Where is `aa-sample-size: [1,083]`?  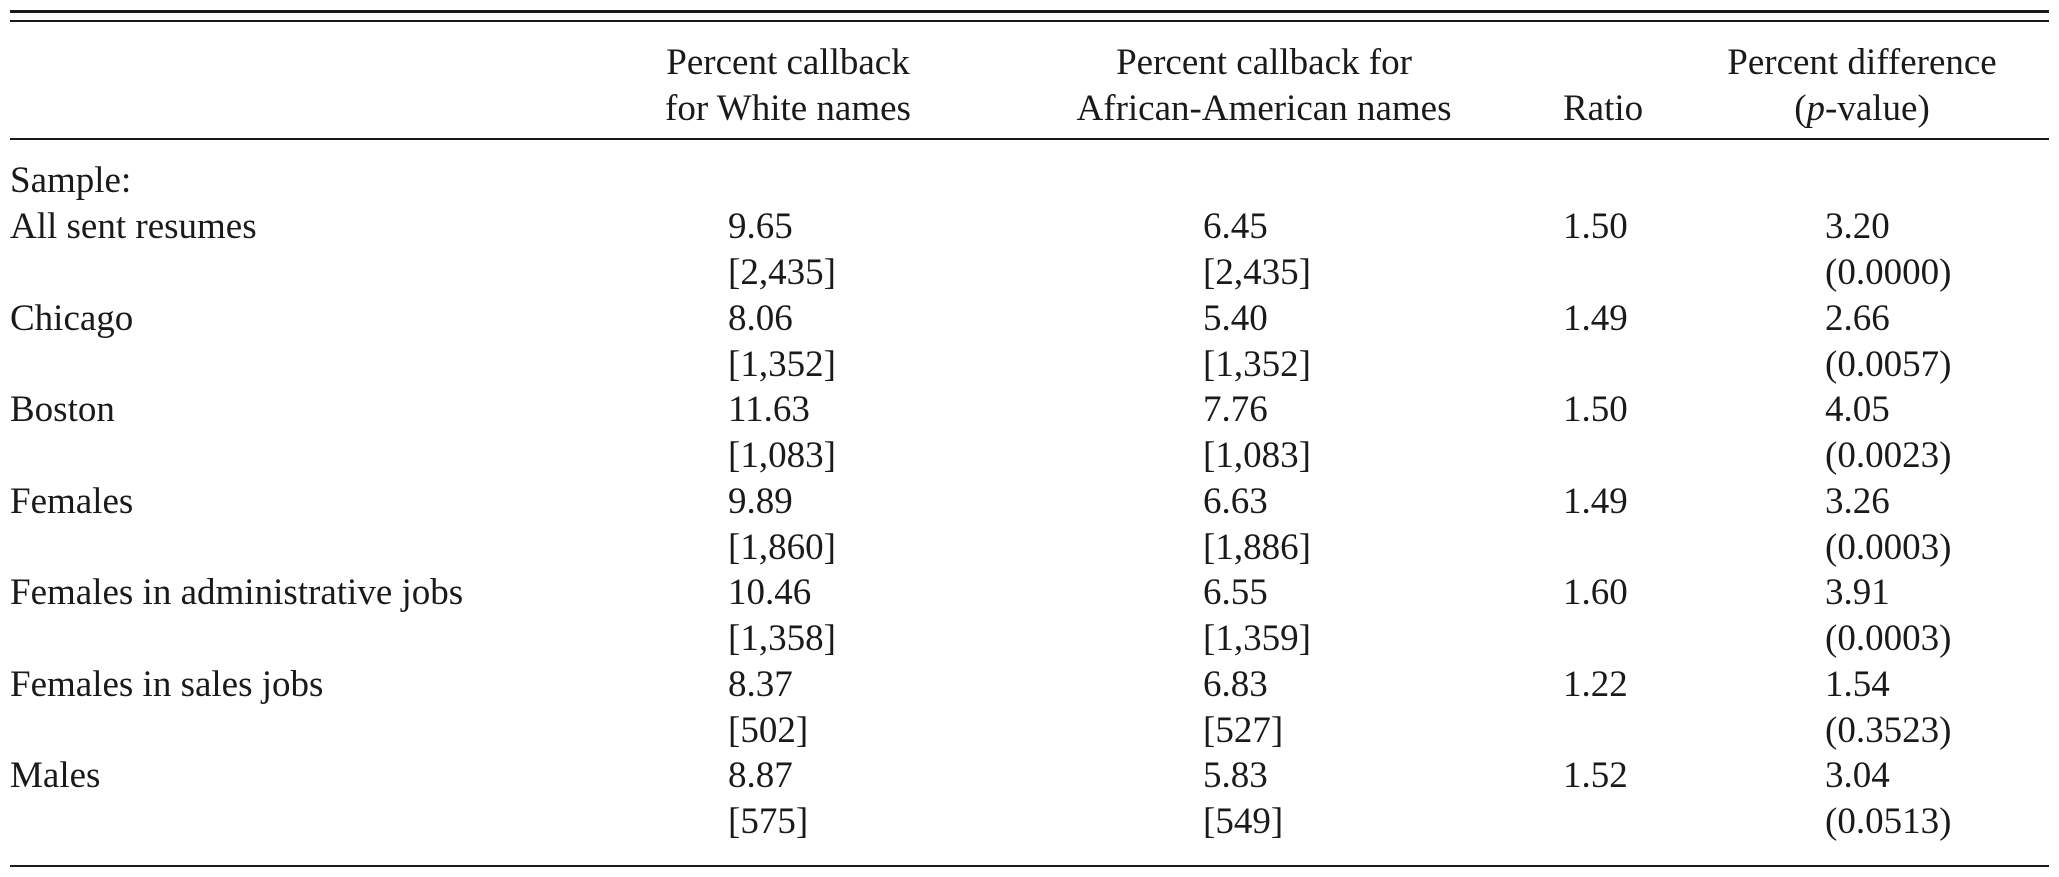
aa-sample-size: [1,083] is located at coordinates (1257, 455).